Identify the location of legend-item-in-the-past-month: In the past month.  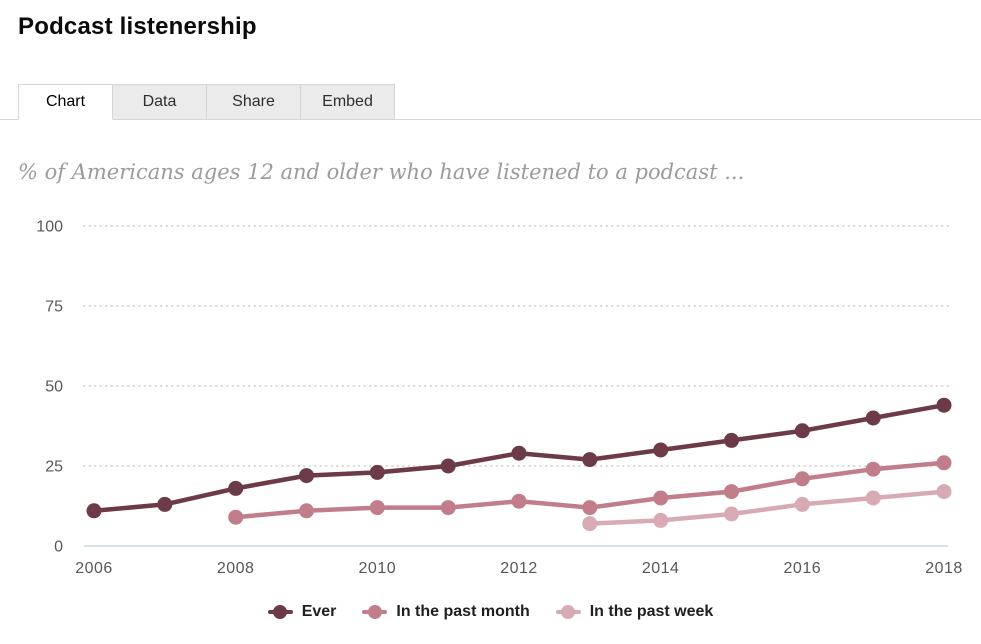
(446, 612).